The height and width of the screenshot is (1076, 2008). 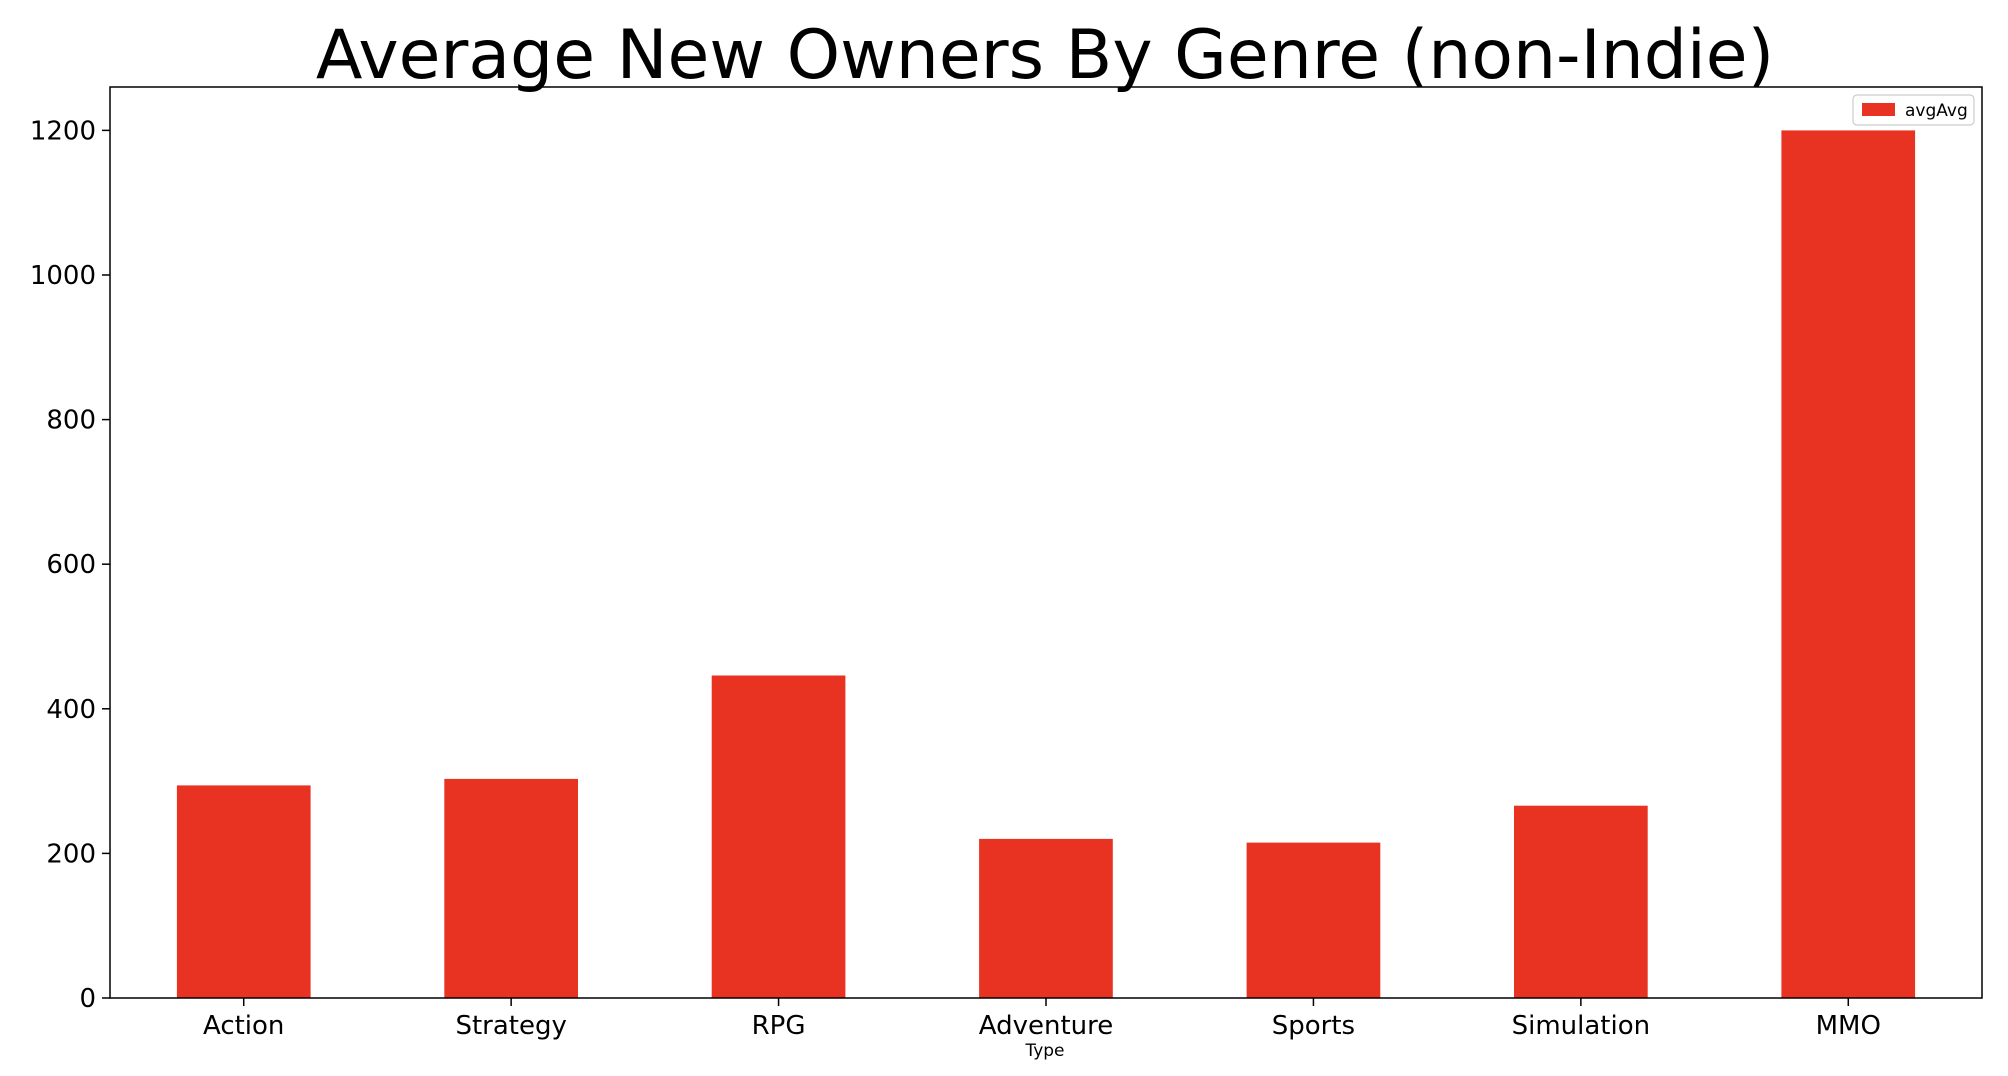 What do you see at coordinates (243, 891) in the screenshot?
I see `bar-action` at bounding box center [243, 891].